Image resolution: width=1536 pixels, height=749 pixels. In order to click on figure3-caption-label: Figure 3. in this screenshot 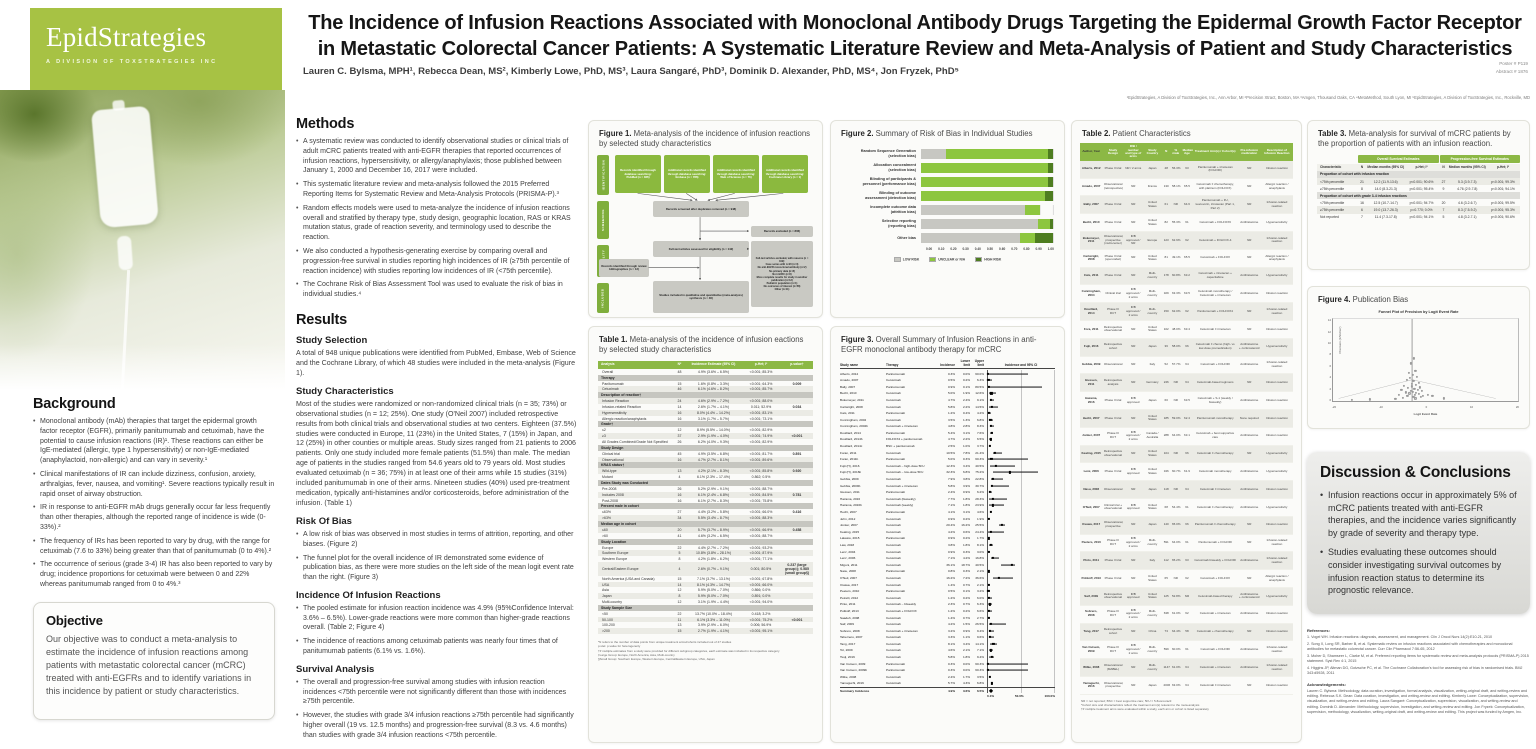, I will do `click(857, 339)`.